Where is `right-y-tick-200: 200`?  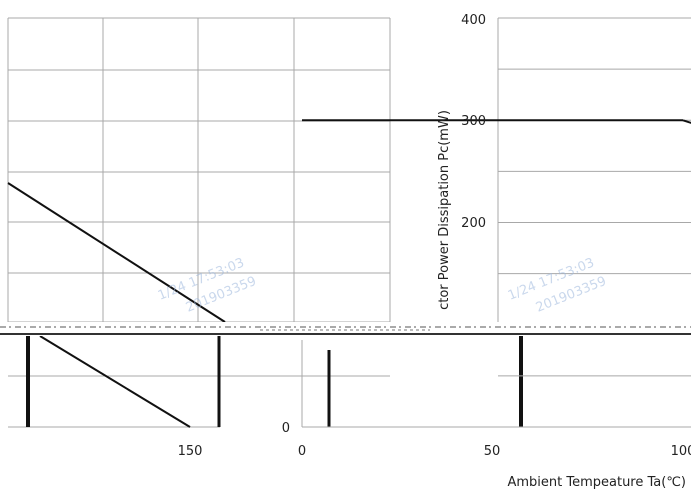 right-y-tick-200: 200 is located at coordinates (473, 223).